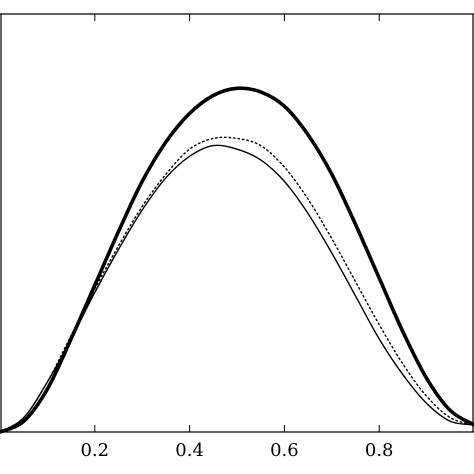  Describe the element at coordinates (189, 450) in the screenshot. I see `x-tick-label: 0.4` at that location.